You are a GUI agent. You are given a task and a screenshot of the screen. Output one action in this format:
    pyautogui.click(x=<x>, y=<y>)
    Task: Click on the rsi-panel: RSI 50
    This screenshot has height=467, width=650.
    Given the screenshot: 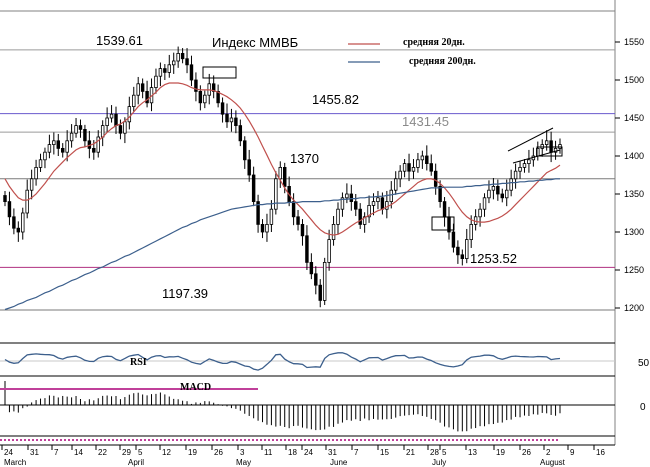 What is the action you would take?
    pyautogui.click(x=325, y=359)
    